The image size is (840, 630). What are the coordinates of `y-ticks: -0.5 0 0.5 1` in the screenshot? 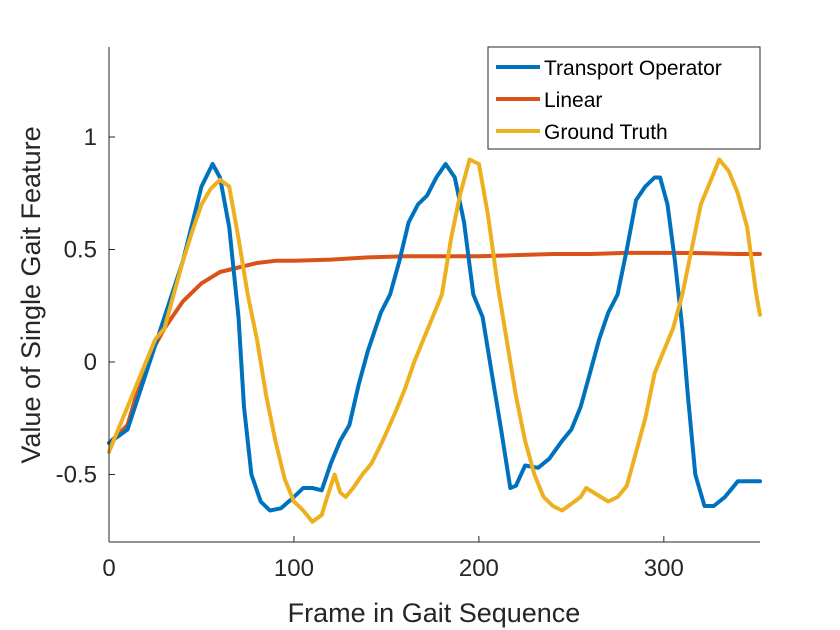 It's located at (85, 306).